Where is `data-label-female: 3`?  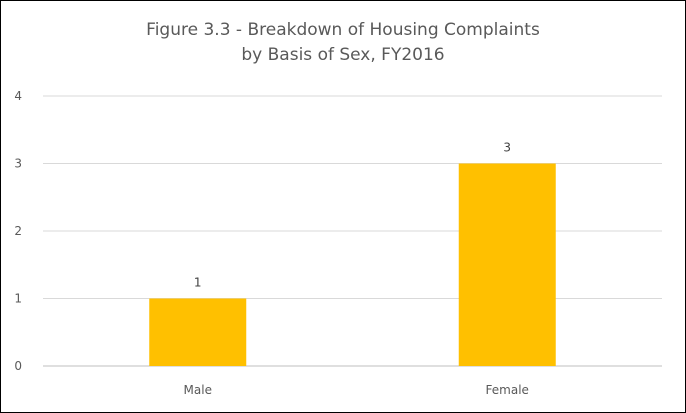 data-label-female: 3 is located at coordinates (507, 148).